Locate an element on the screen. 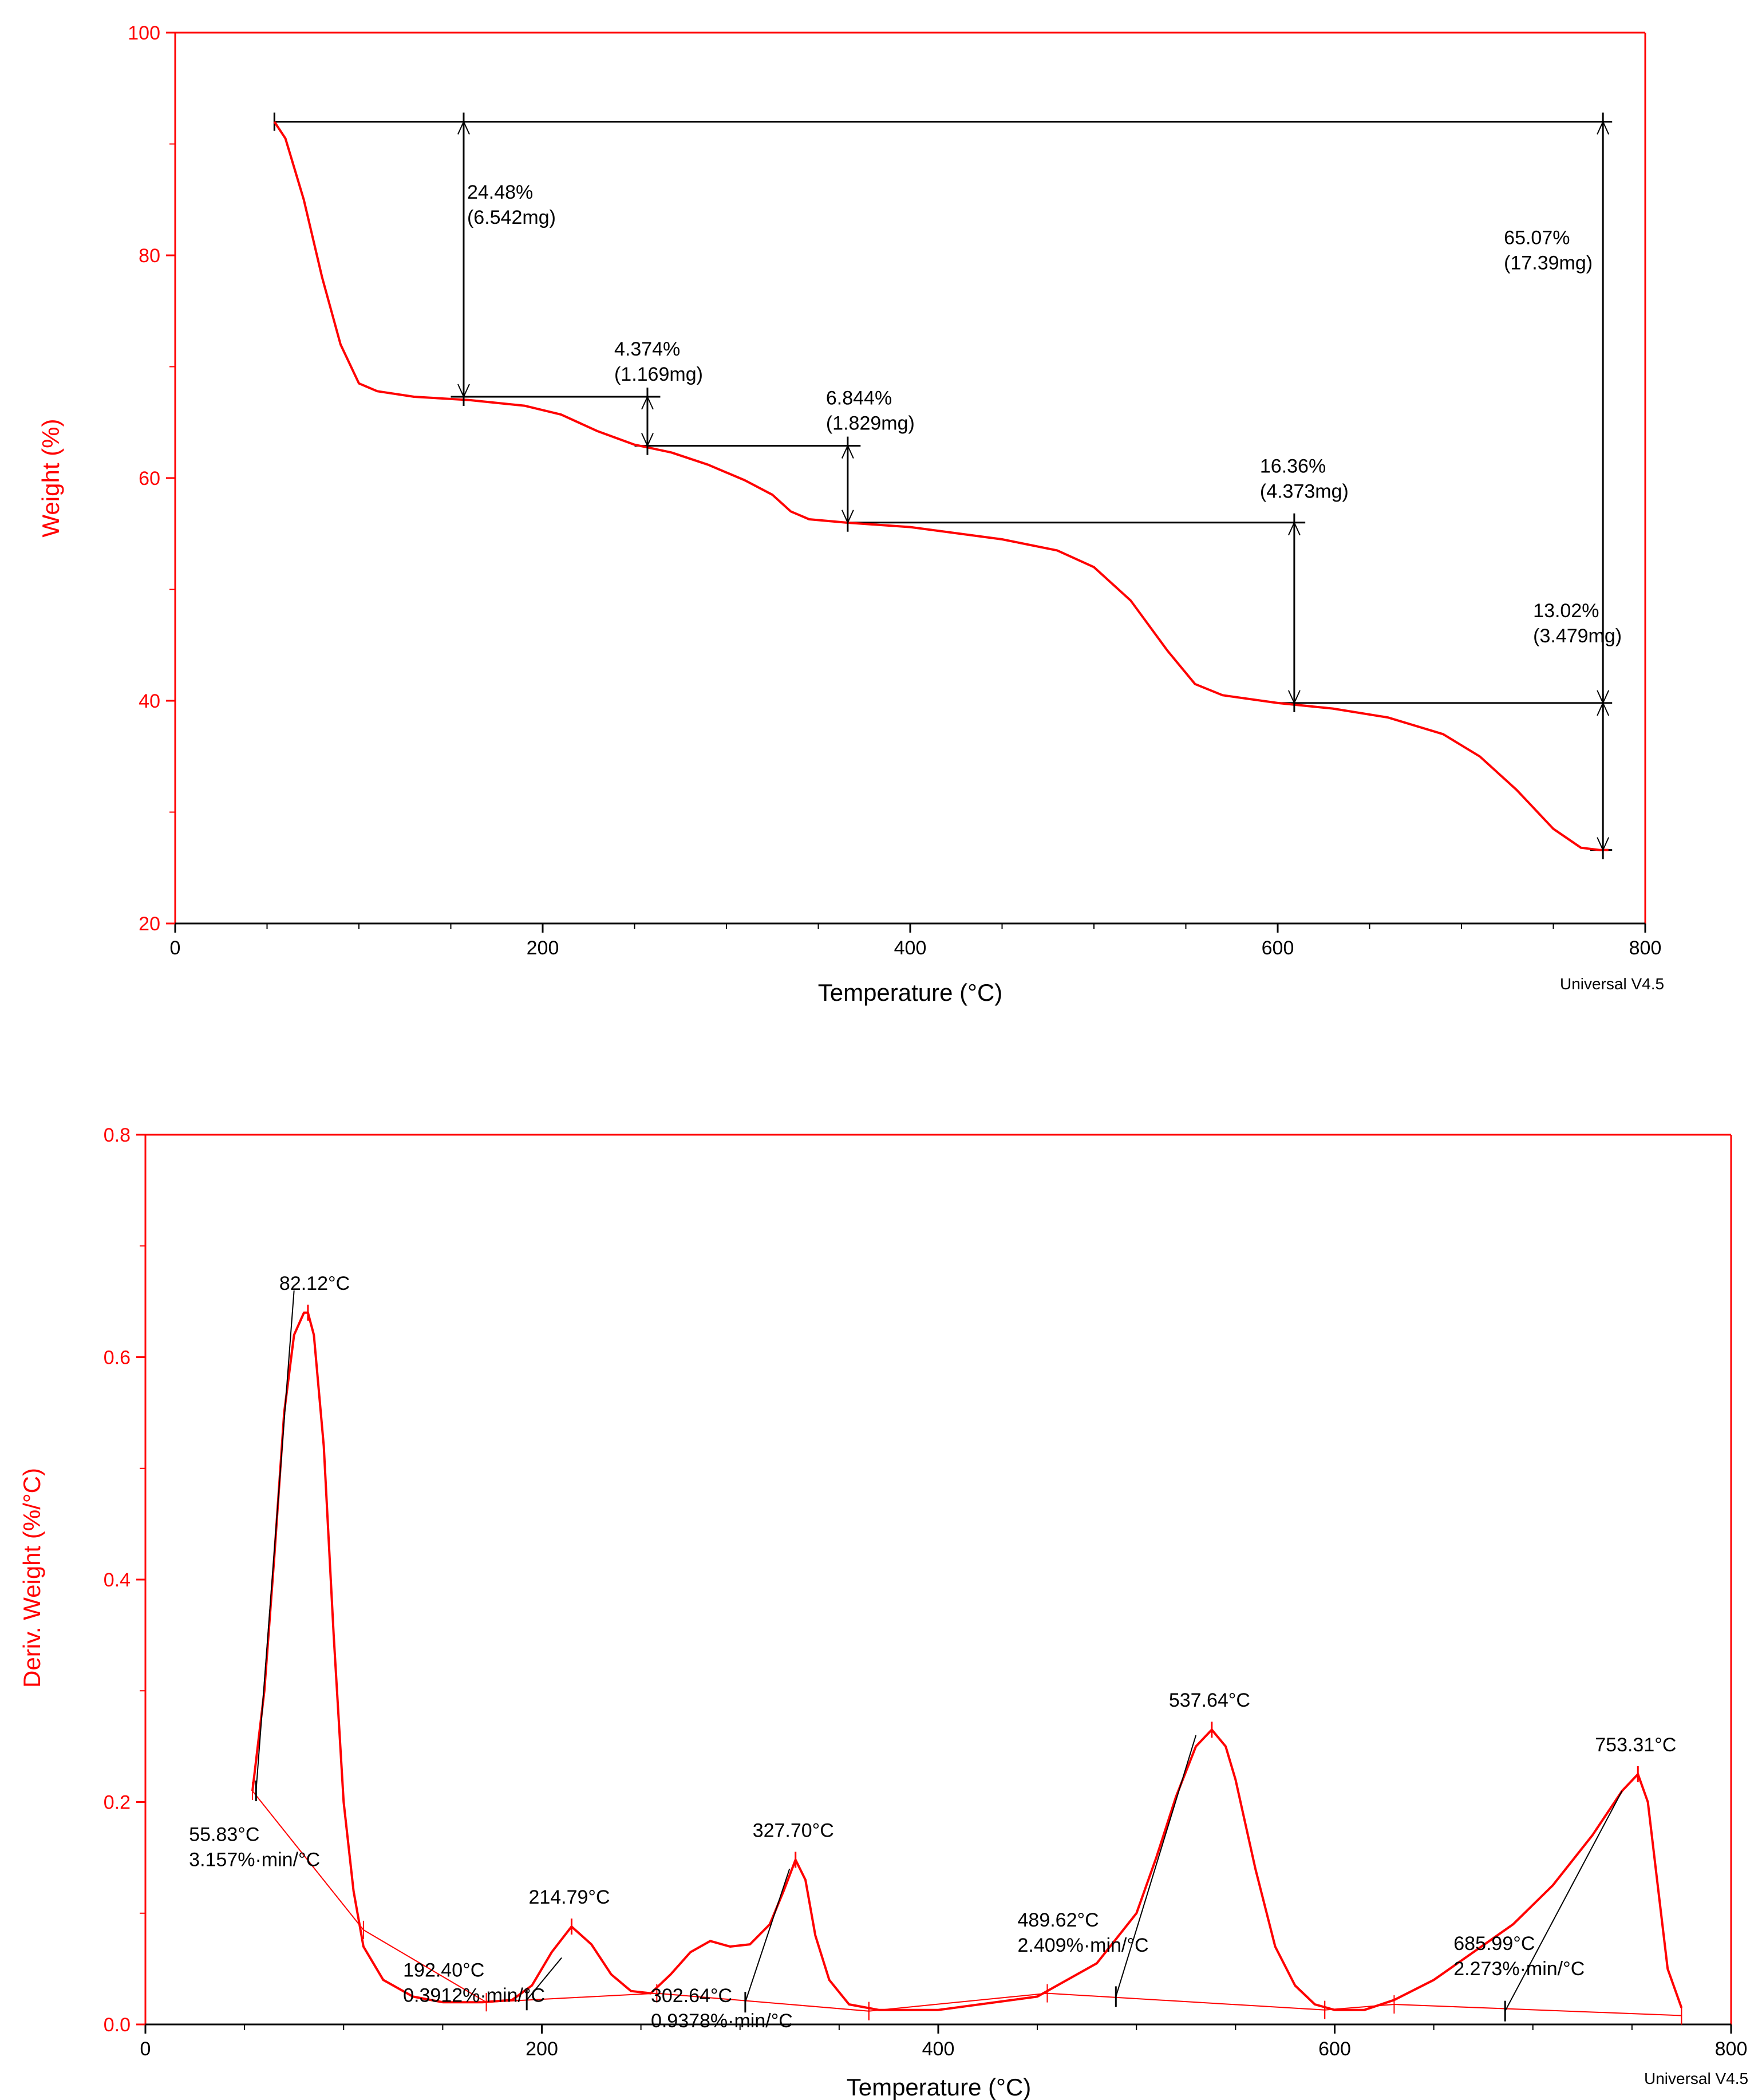 Image resolution: width=1762 pixels, height=2100 pixels. weight-y-tick-label: 100 is located at coordinates (144, 33).